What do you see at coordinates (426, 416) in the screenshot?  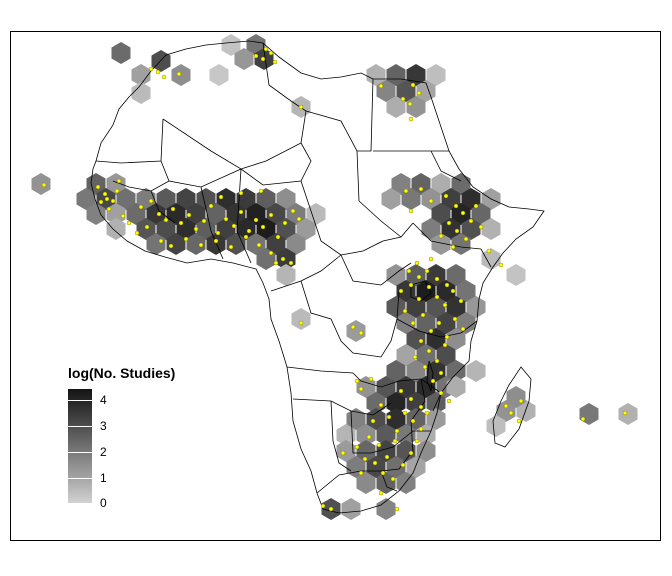 I see `border-mozambique` at bounding box center [426, 416].